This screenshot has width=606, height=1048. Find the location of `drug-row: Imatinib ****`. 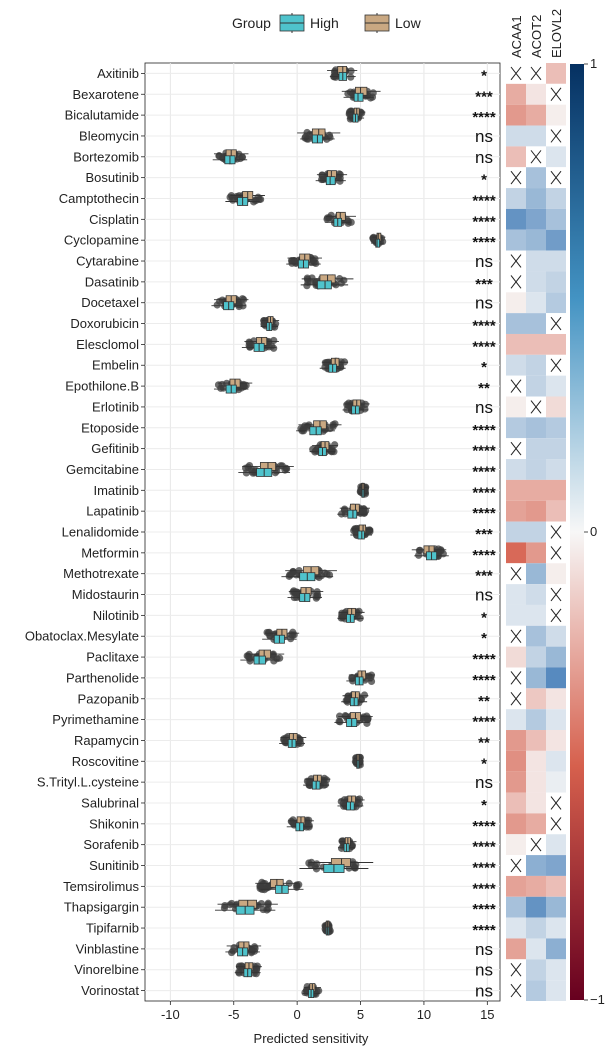

drug-row: Imatinib **** is located at coordinates (294, 491).